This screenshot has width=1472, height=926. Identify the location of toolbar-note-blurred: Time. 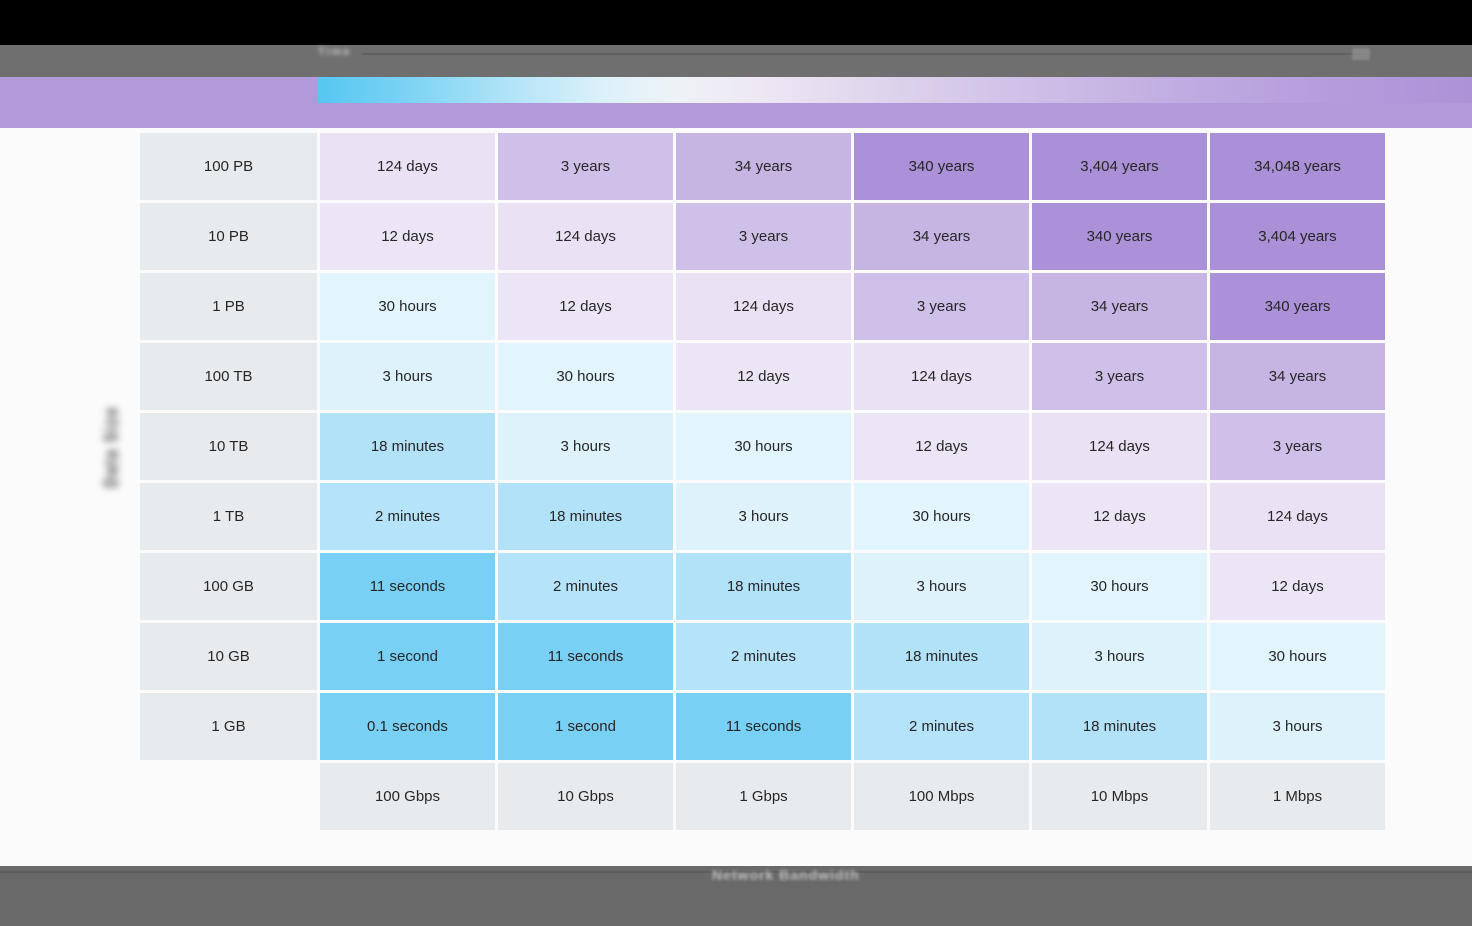
(335, 52).